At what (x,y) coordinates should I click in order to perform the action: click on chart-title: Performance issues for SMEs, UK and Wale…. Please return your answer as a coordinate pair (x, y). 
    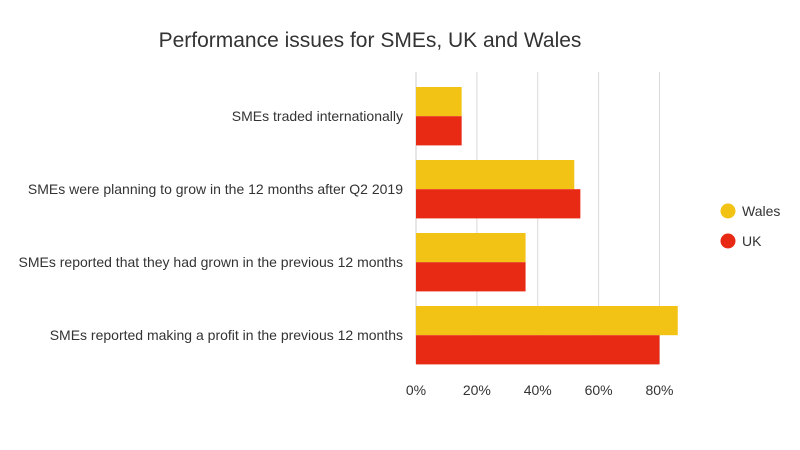
    Looking at the image, I should click on (370, 40).